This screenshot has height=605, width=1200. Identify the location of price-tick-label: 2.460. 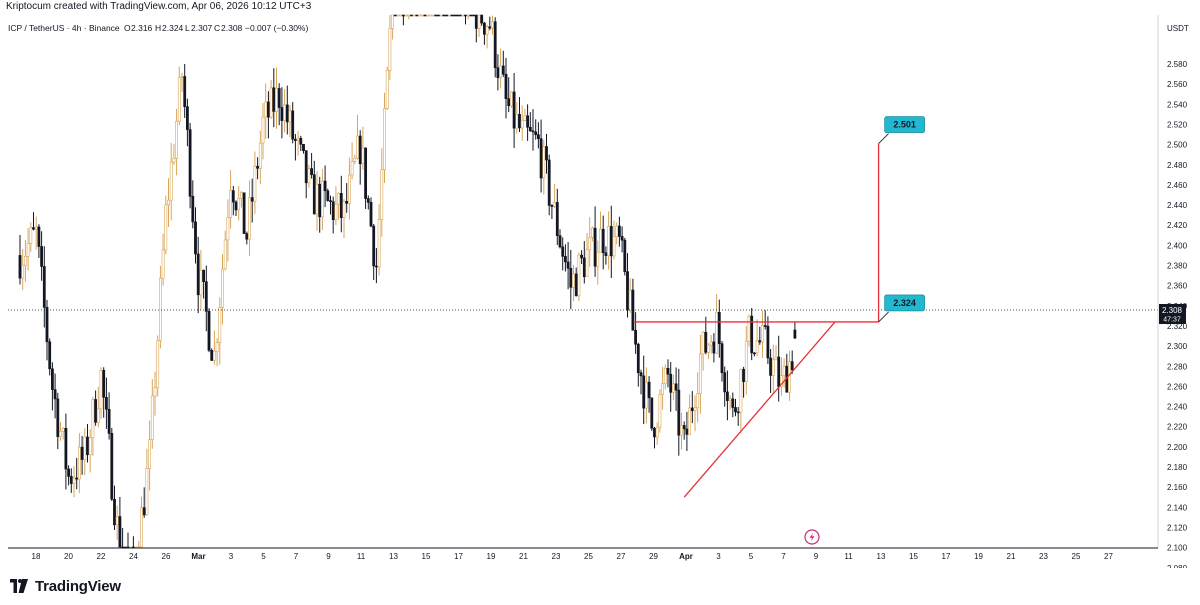
(1177, 185).